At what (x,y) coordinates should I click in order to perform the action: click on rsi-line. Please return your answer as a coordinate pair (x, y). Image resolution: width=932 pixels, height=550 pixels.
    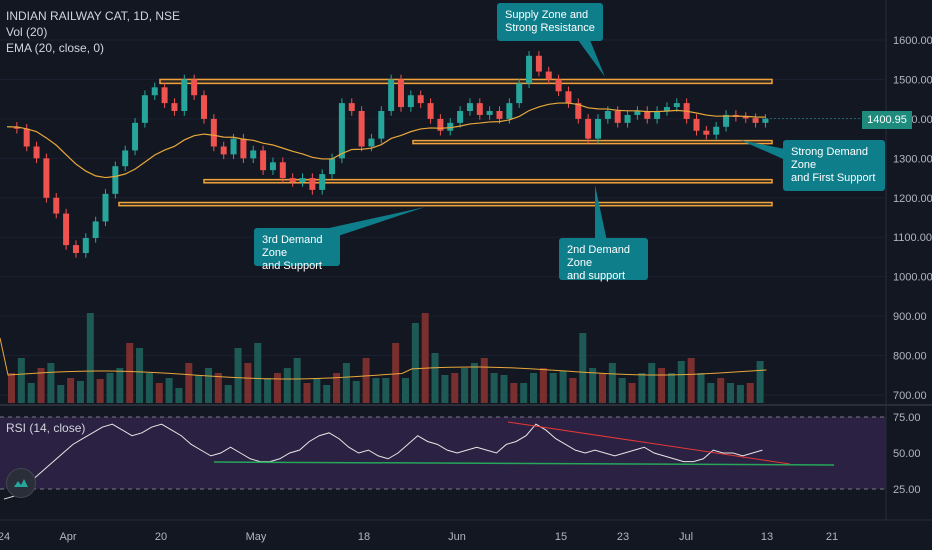
    Looking at the image, I should click on (383, 461).